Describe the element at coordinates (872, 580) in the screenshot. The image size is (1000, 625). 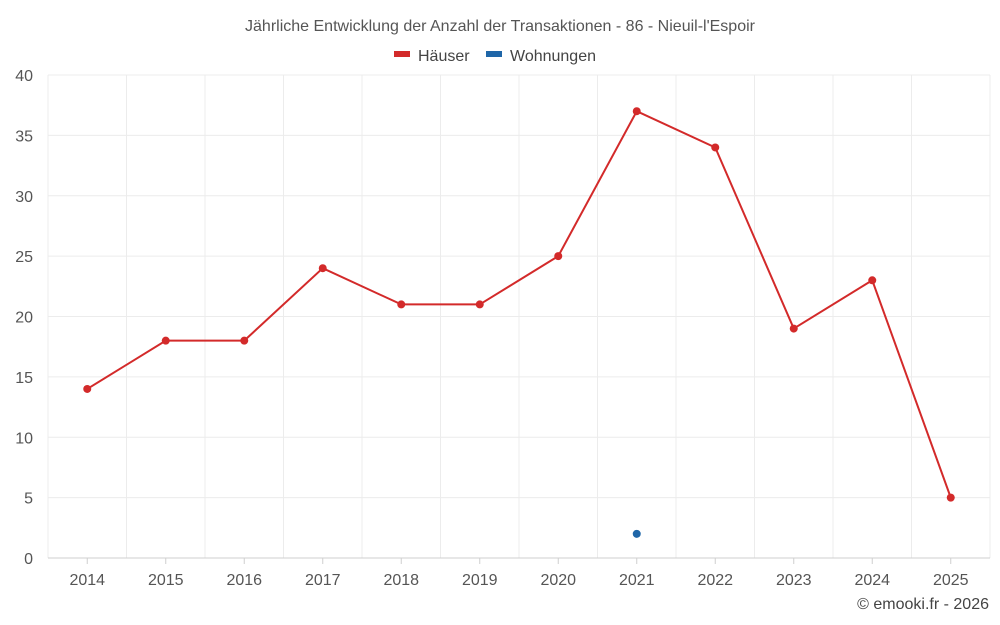
I see `x-tick-label: 2024` at that location.